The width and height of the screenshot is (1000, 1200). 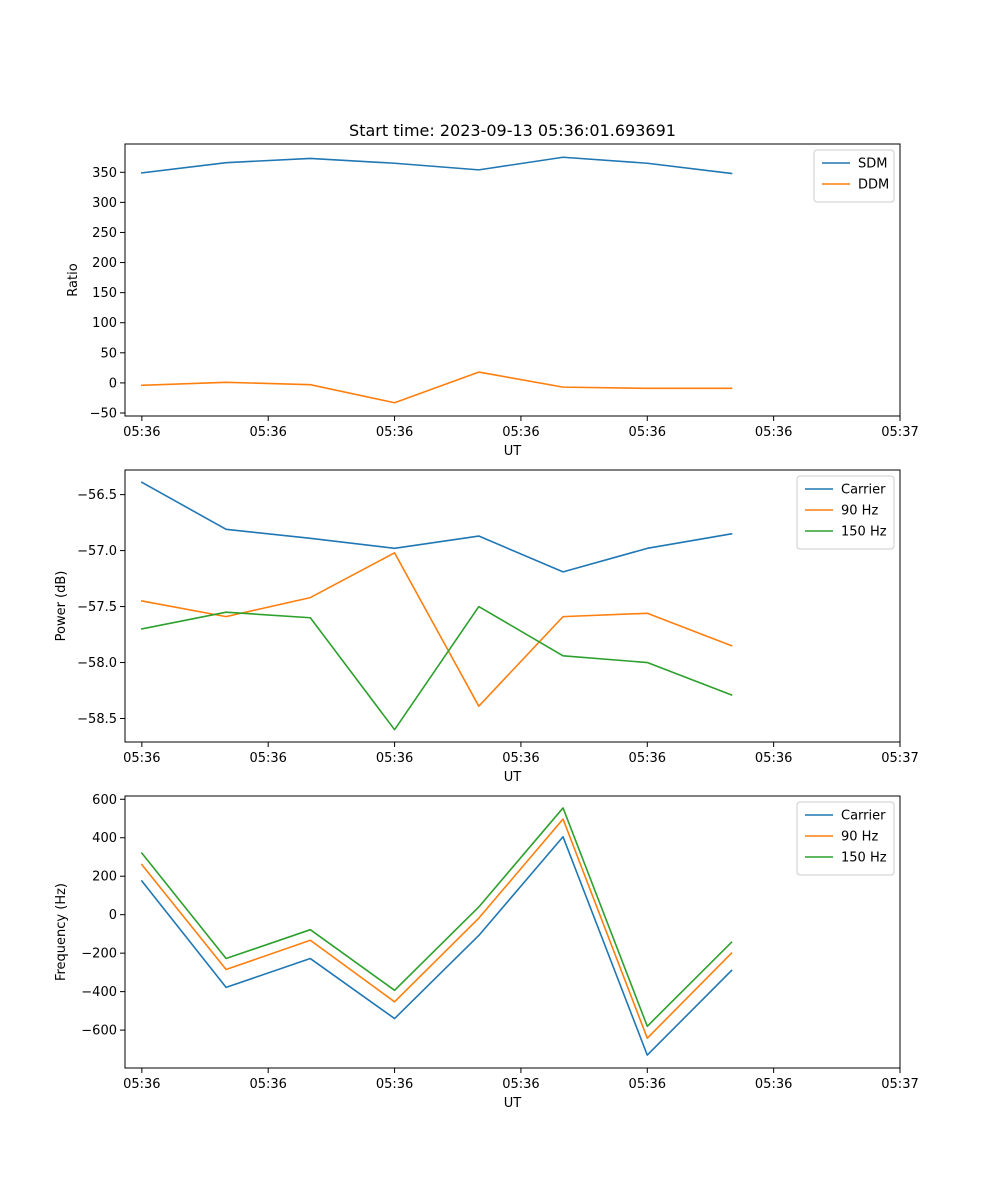 What do you see at coordinates (104, 323) in the screenshot?
I see `y-tick-label: 100` at bounding box center [104, 323].